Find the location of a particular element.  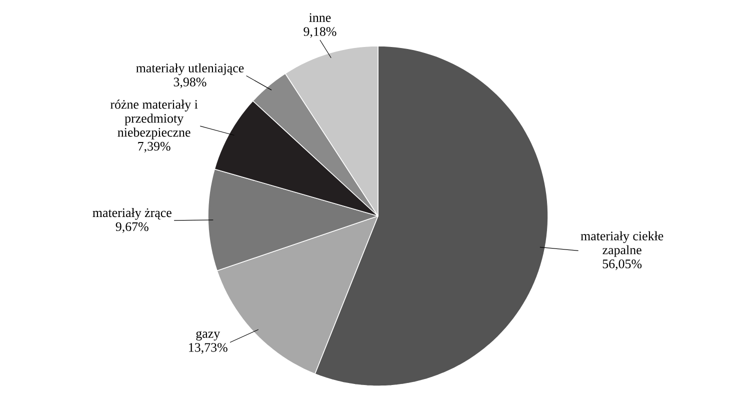

data-label: 3,98% is located at coordinates (190, 83).